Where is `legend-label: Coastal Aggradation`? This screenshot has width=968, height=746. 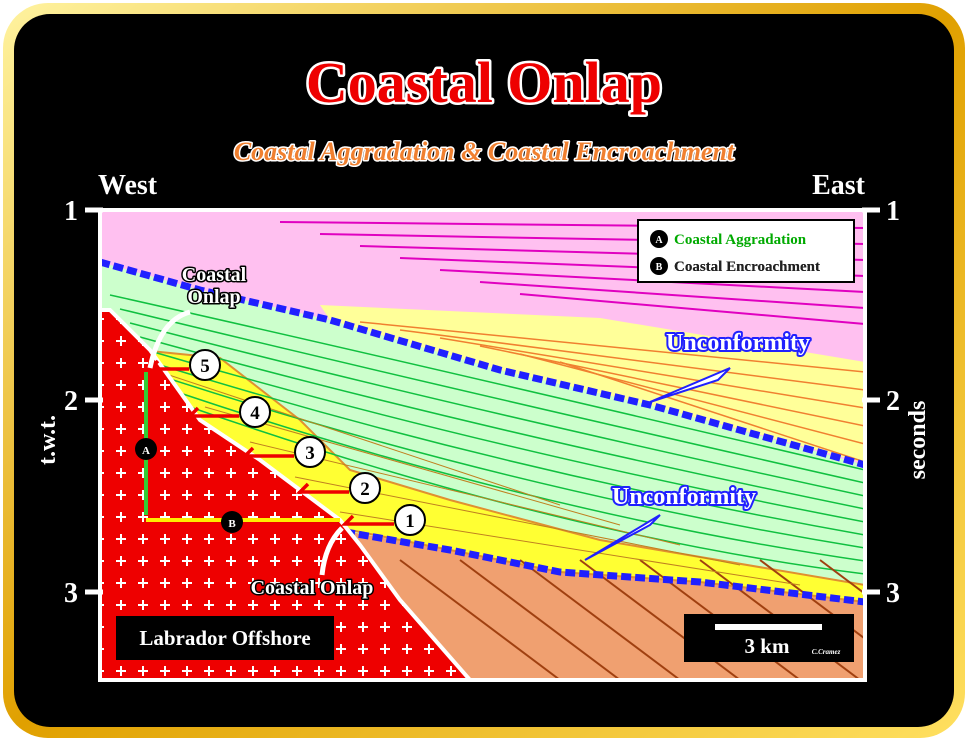 legend-label: Coastal Aggradation is located at coordinates (740, 240).